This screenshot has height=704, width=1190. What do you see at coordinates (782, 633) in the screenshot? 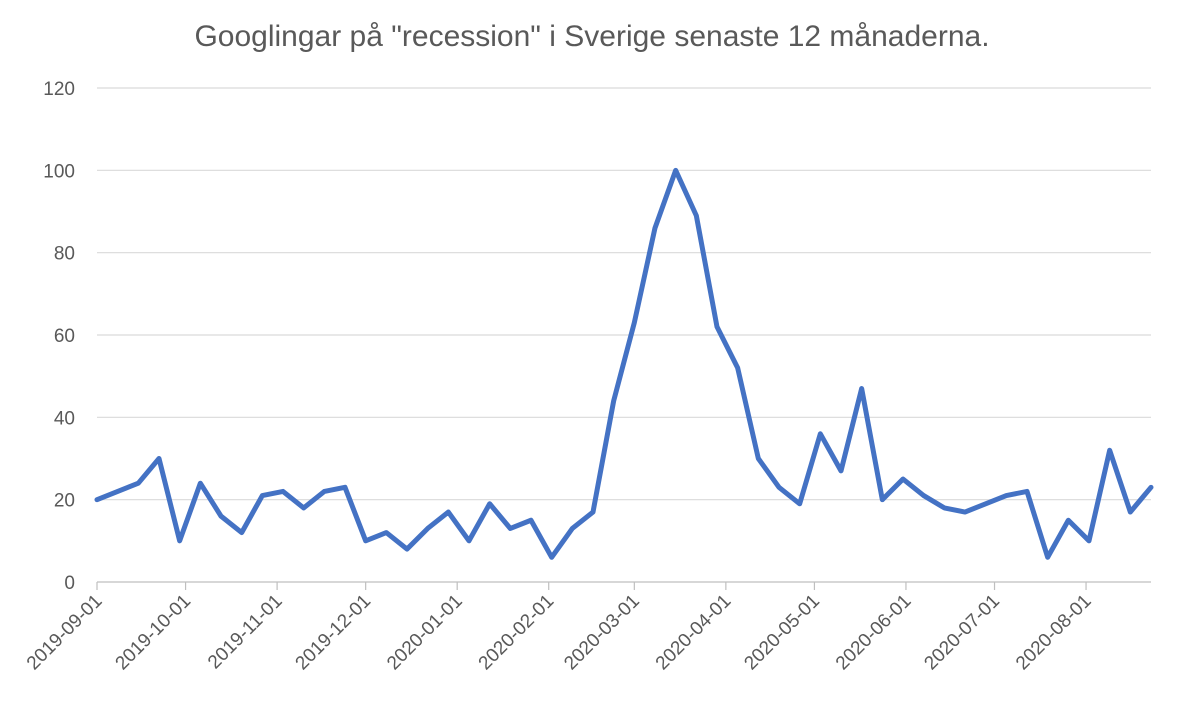
I see `x-tick-label: 2020-05-01` at bounding box center [782, 633].